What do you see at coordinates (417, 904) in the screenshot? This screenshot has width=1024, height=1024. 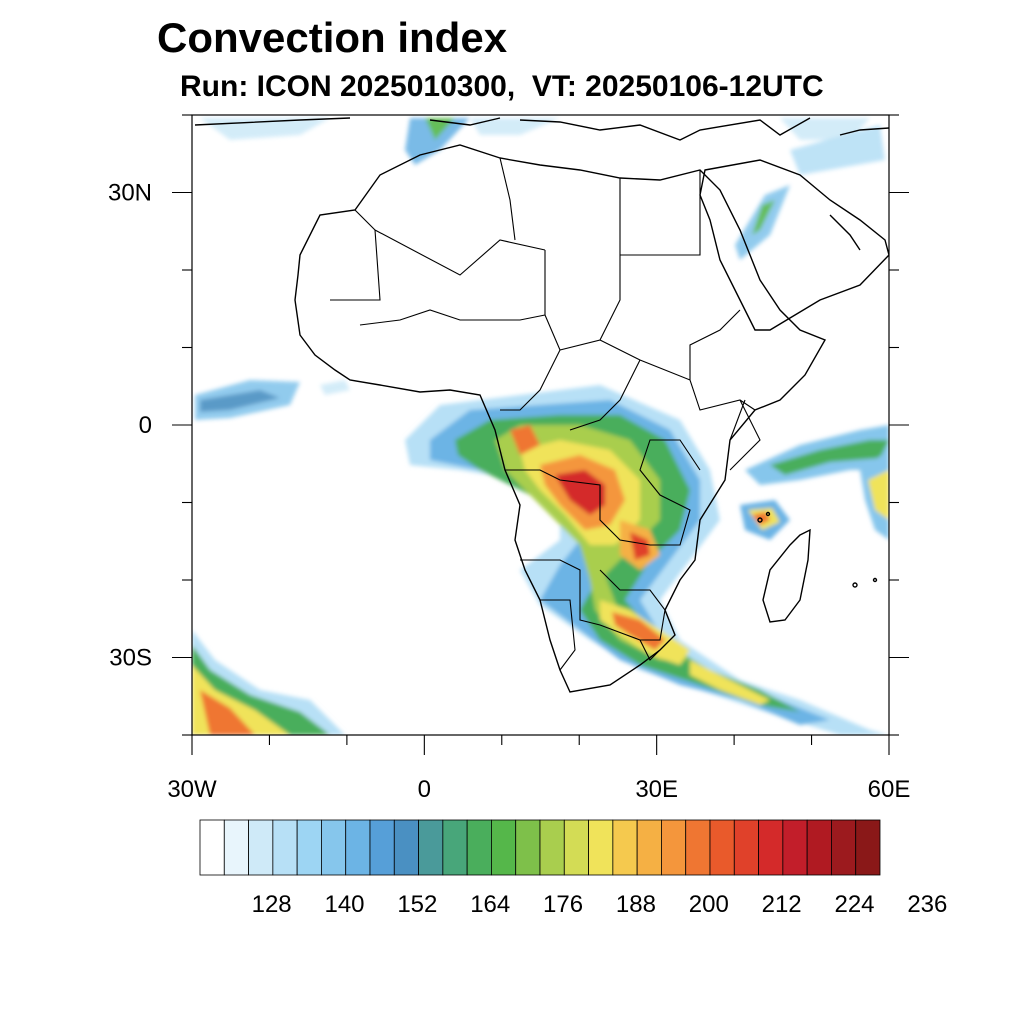 I see `colorbar-label: 152` at bounding box center [417, 904].